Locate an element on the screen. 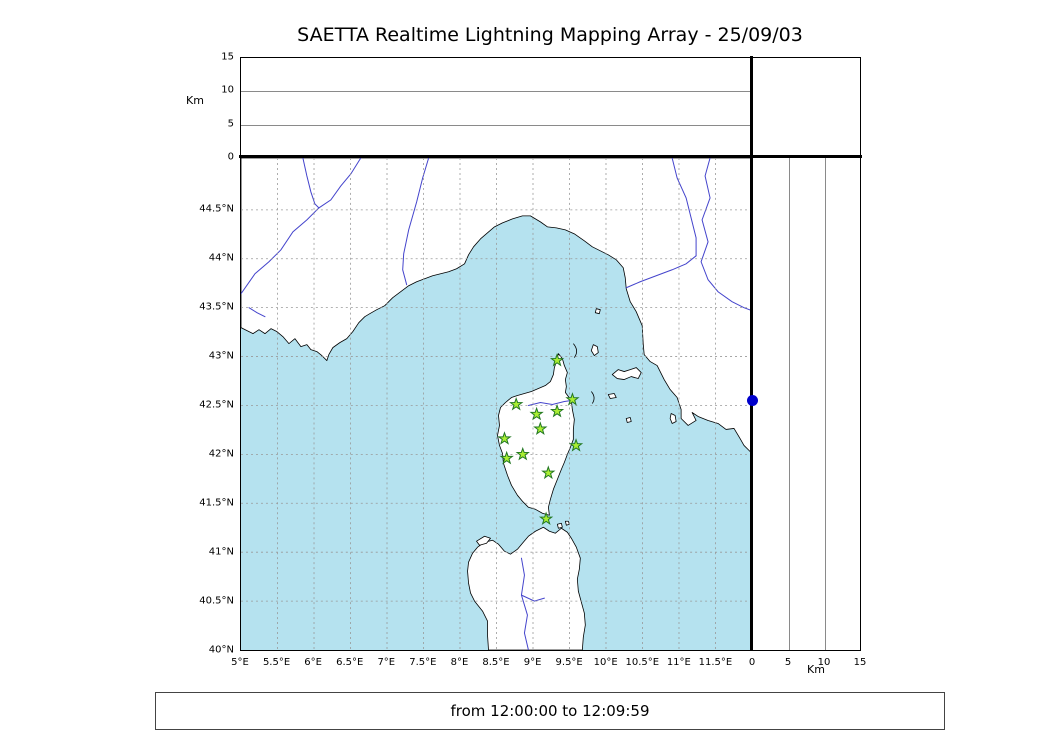 This screenshot has height=750, width=1050. river-golo-corsica is located at coordinates (549, 403).